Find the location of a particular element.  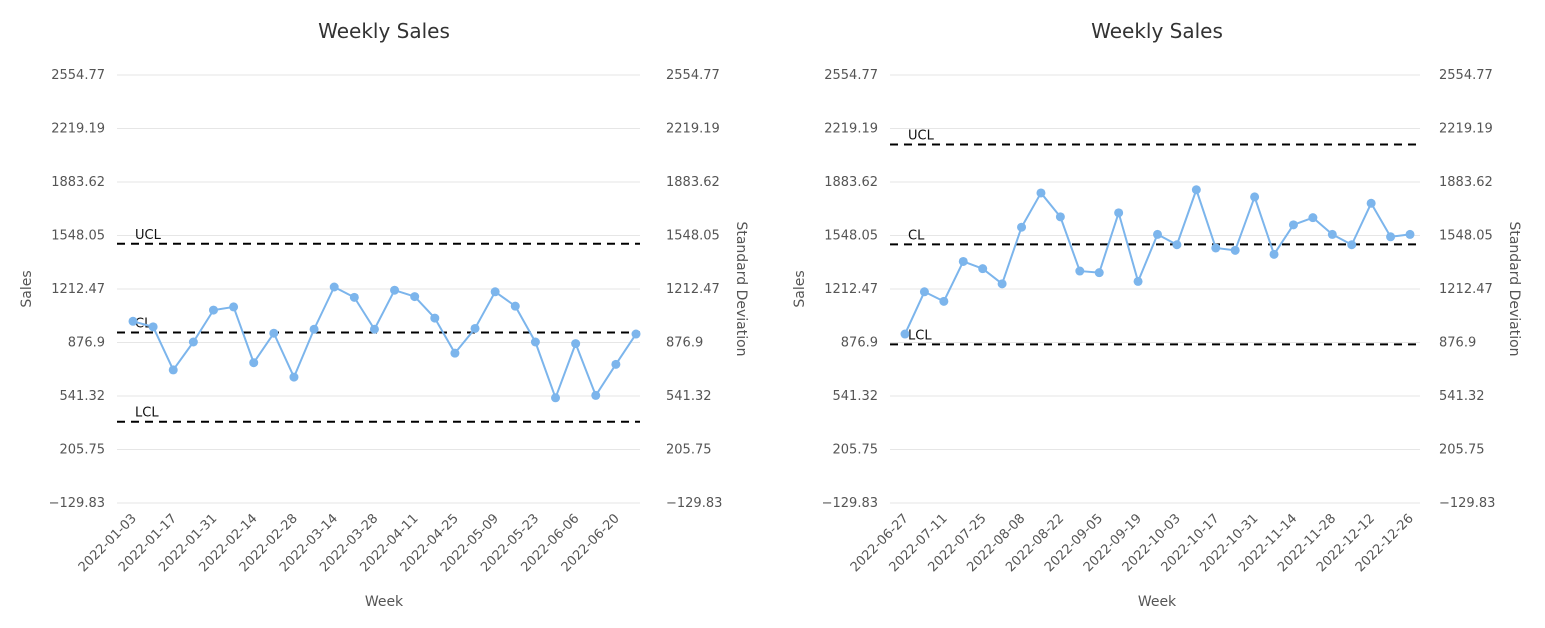

y2-tick-label: 2554.77 is located at coordinates (693, 75).